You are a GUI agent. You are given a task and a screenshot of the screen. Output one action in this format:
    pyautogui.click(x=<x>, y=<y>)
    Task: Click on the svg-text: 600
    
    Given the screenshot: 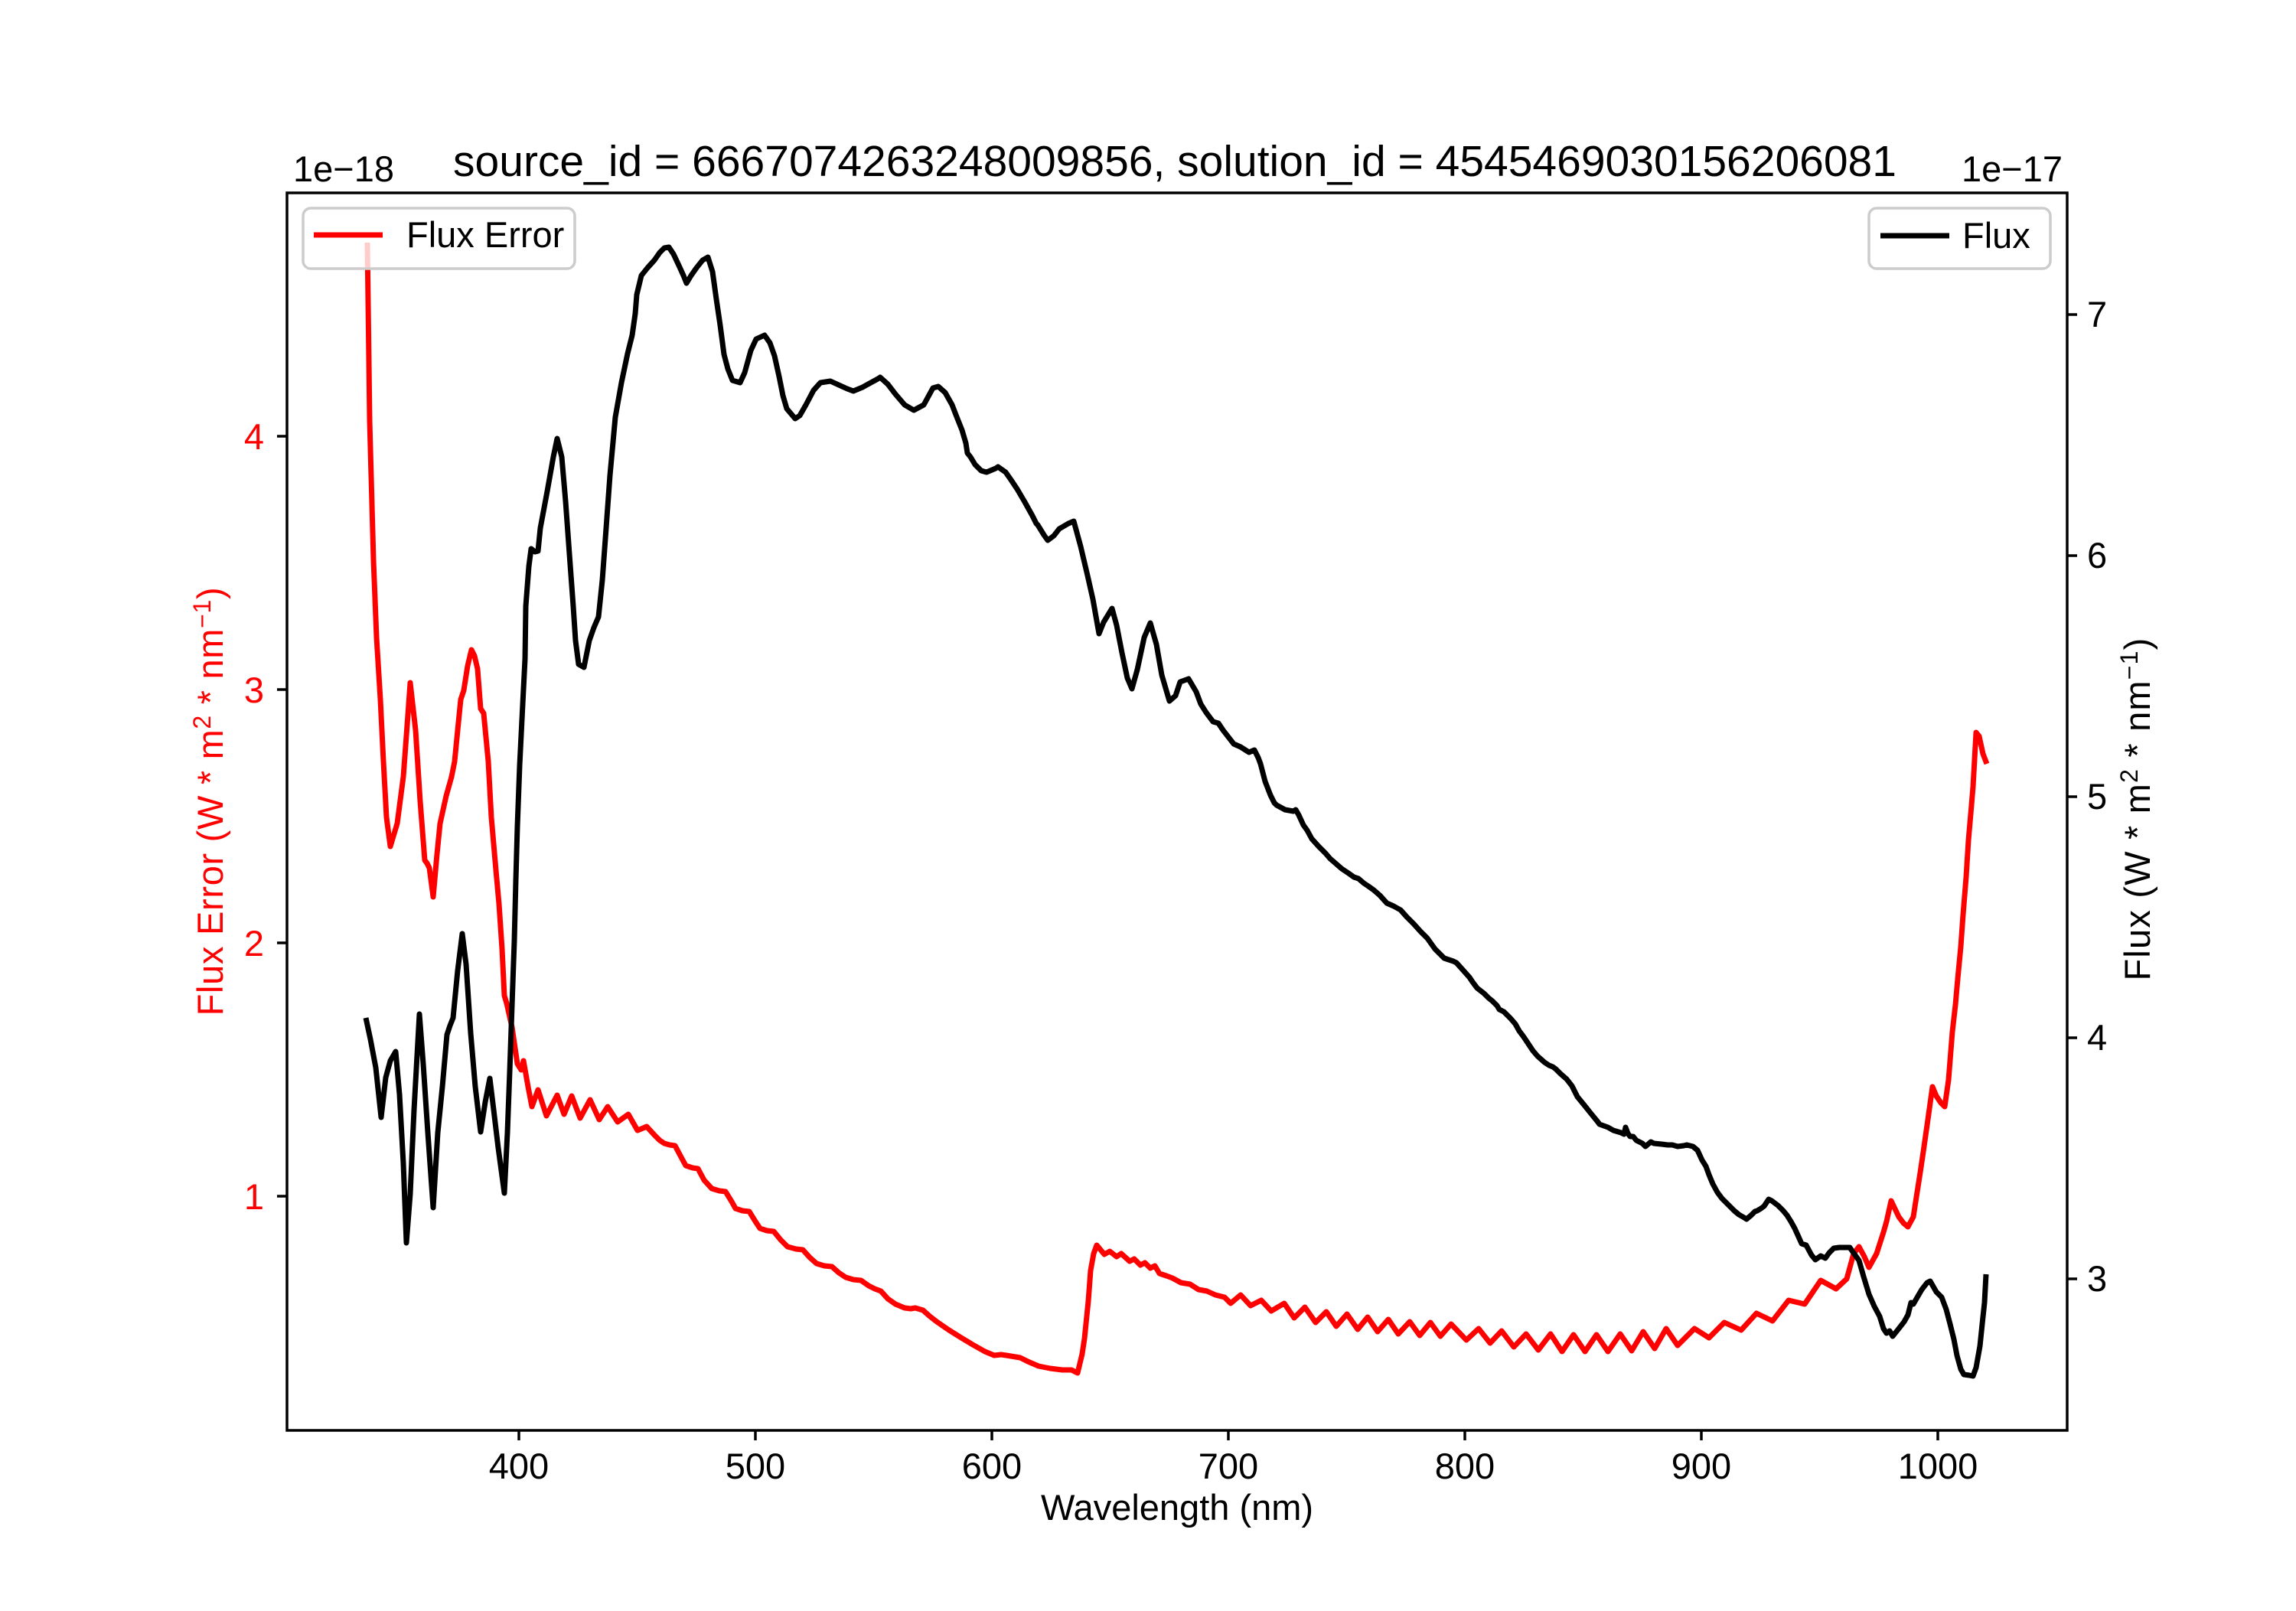 What is the action you would take?
    pyautogui.click(x=992, y=1466)
    